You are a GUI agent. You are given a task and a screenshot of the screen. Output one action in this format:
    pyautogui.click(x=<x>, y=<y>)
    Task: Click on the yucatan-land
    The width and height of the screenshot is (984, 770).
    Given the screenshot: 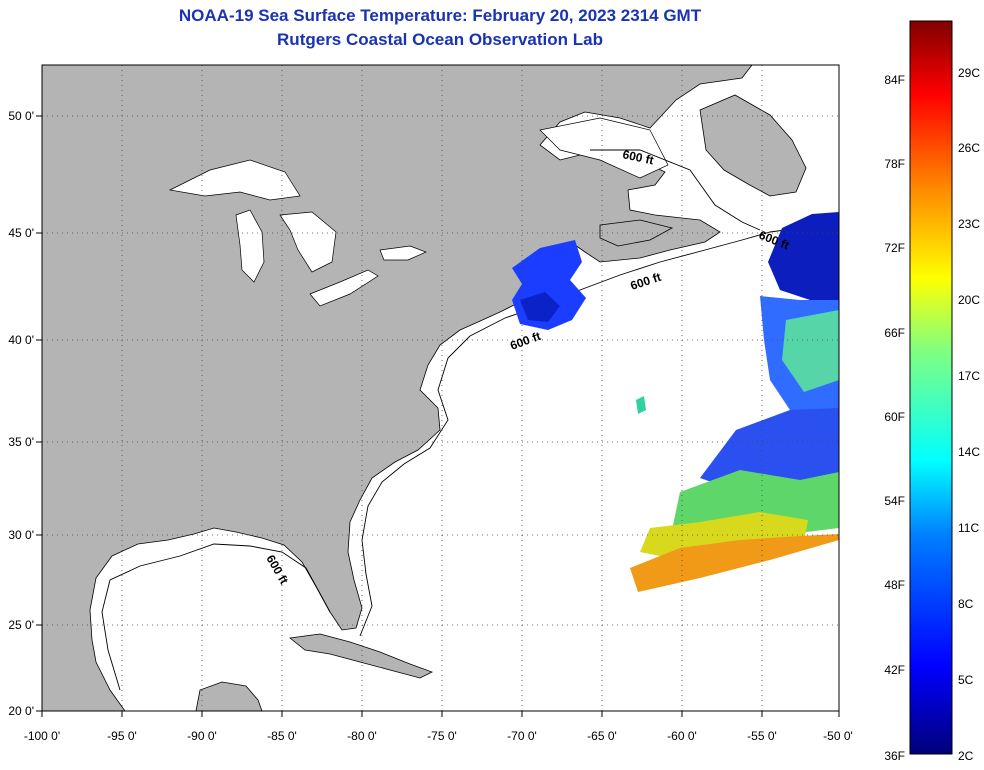 What is the action you would take?
    pyautogui.click(x=229, y=696)
    